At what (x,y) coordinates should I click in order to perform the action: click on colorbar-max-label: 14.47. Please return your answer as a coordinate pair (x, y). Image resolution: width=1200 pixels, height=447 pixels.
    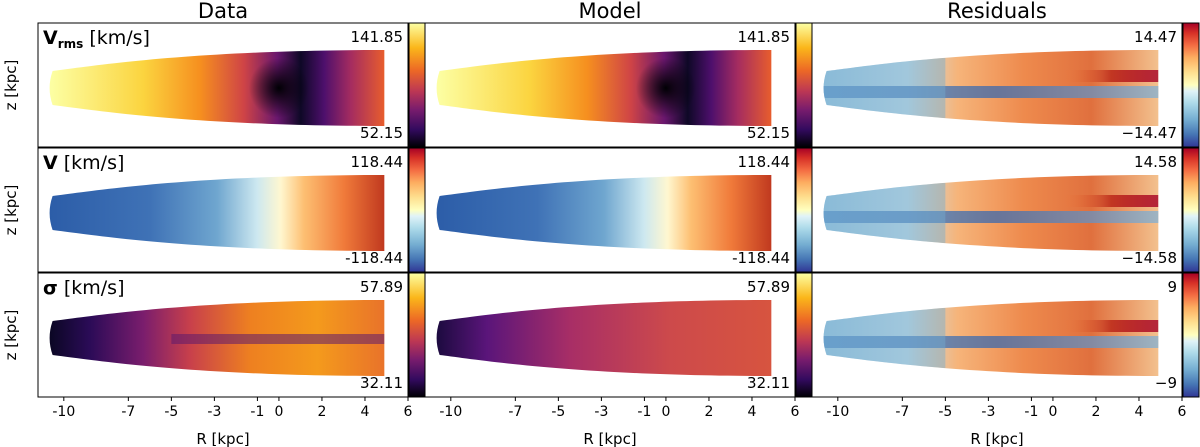
    Looking at the image, I should click on (1155, 37).